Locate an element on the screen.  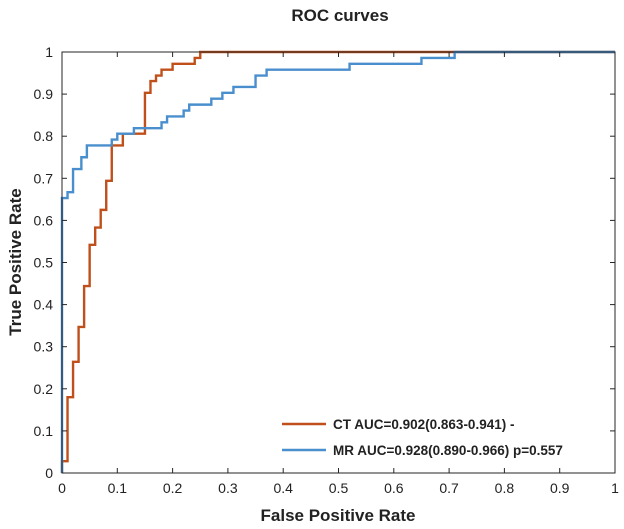
y-tick-label: 0.8 is located at coordinates (44, 136).